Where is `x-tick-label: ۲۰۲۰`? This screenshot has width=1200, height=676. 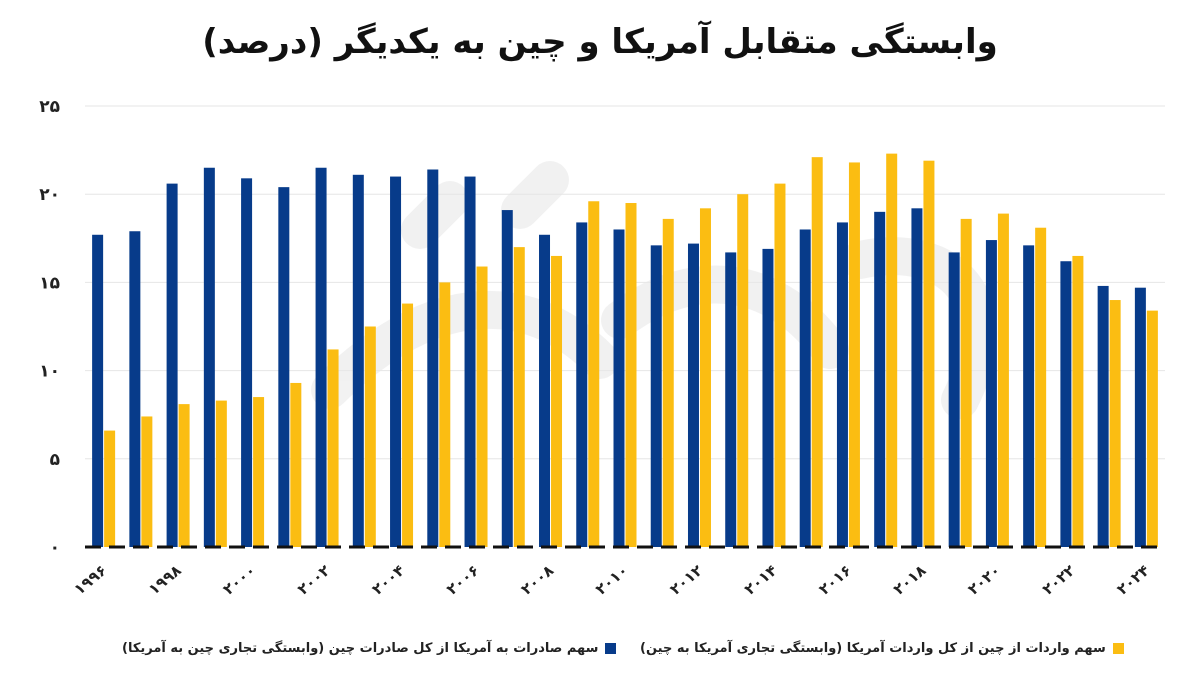 x-tick-label: ۲۰۲۰ is located at coordinates (984, 579).